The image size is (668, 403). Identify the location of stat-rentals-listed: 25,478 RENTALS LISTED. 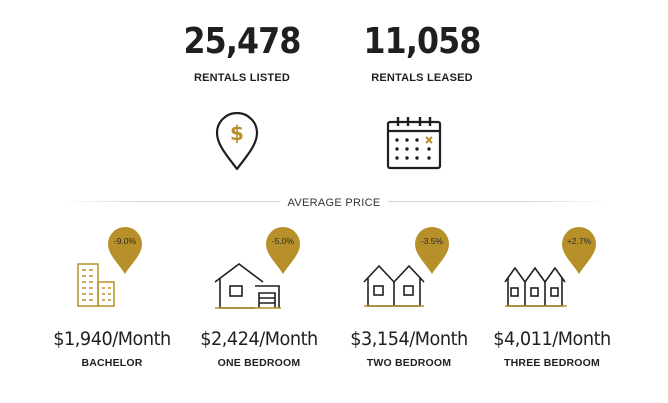
(242, 53).